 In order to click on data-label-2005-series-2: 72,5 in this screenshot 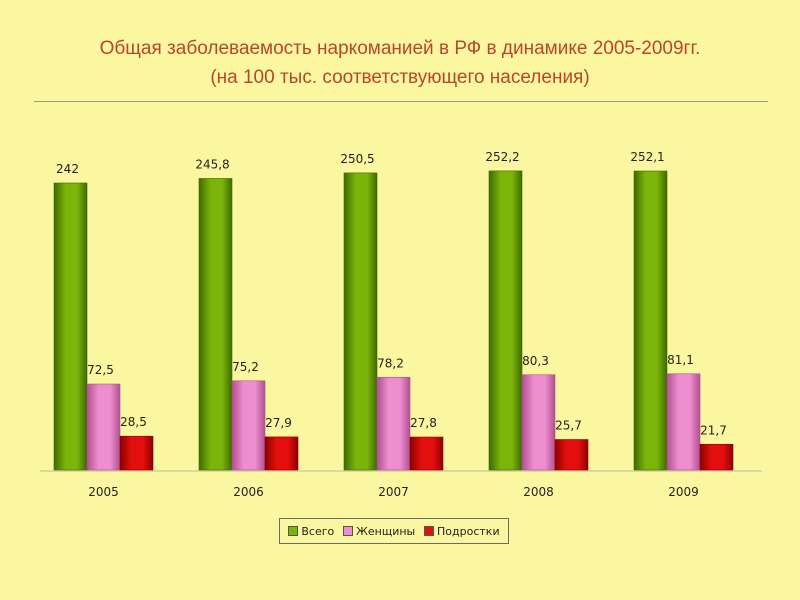, I will do `click(100, 370)`.